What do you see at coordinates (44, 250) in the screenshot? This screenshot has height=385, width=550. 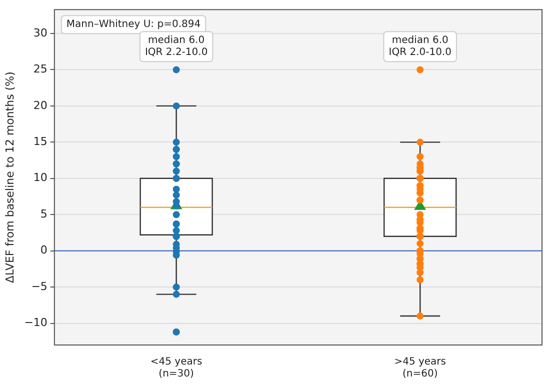 I see `y-tick-label: 0` at bounding box center [44, 250].